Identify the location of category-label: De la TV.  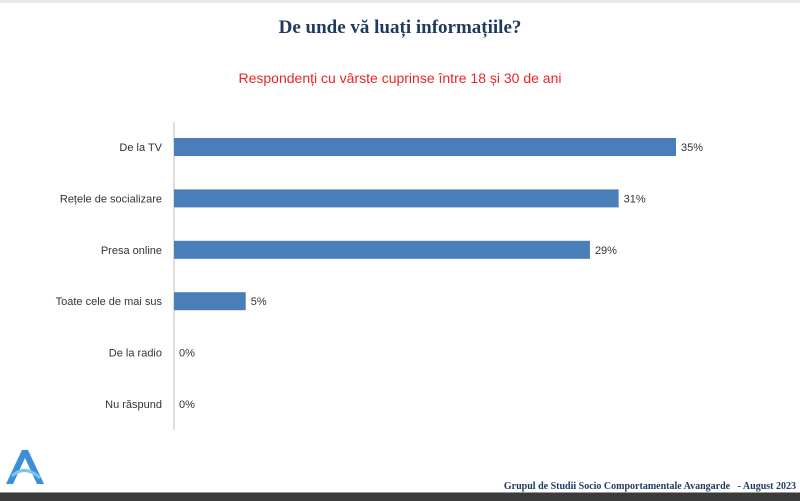
(140, 148).